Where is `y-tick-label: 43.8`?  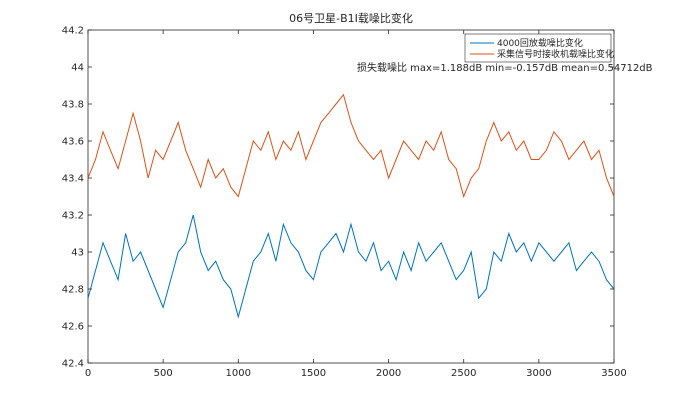 y-tick-label: 43.8 is located at coordinates (73, 105).